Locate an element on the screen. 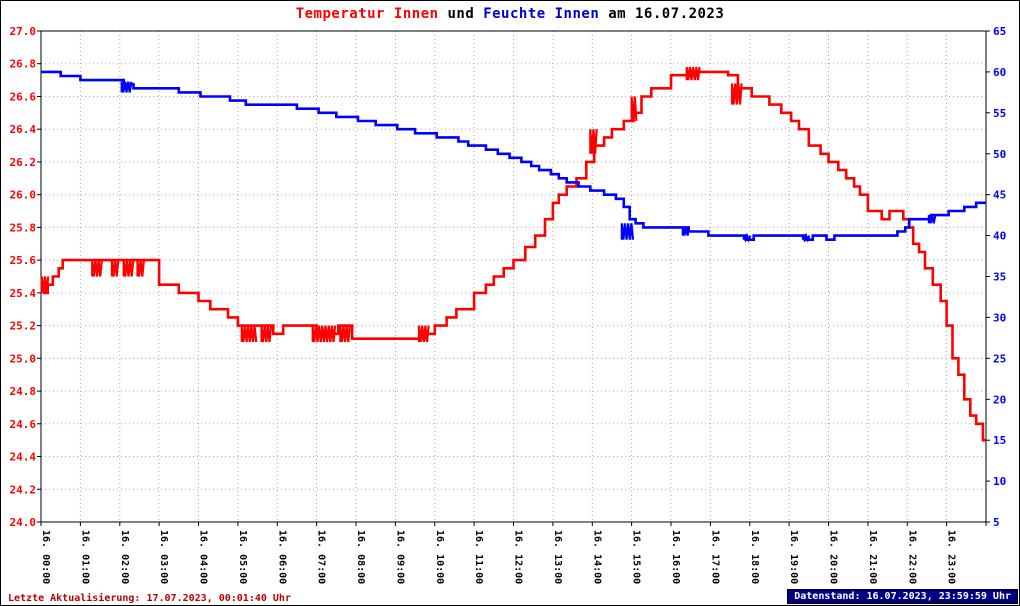 The height and width of the screenshot is (606, 1020). svg-text: 16. 16:00 is located at coordinates (675, 557).